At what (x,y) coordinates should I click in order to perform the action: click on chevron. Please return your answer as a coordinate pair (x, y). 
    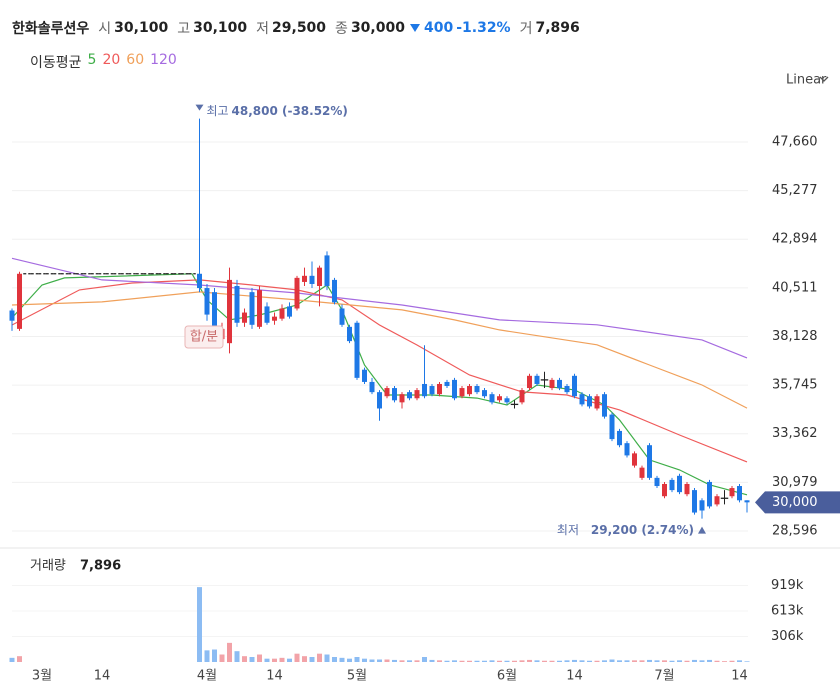
    Looking at the image, I should click on (824, 79).